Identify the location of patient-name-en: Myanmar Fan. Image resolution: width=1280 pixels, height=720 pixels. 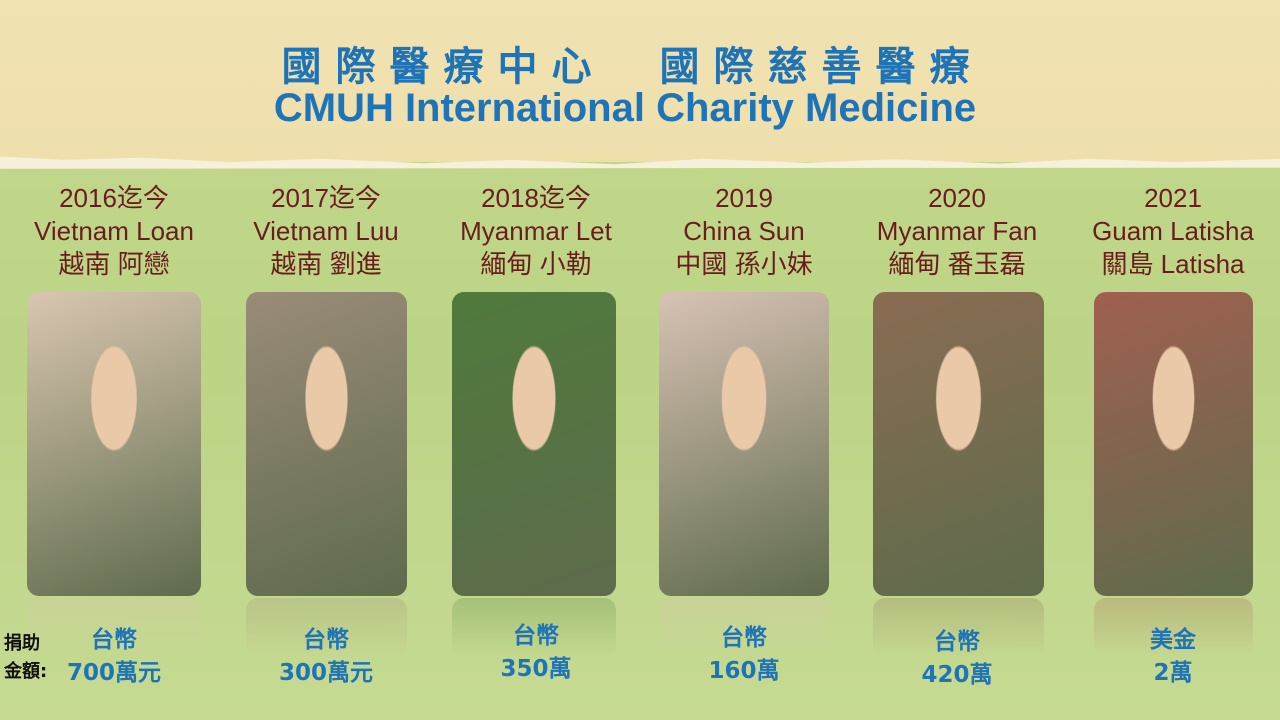
(957, 231).